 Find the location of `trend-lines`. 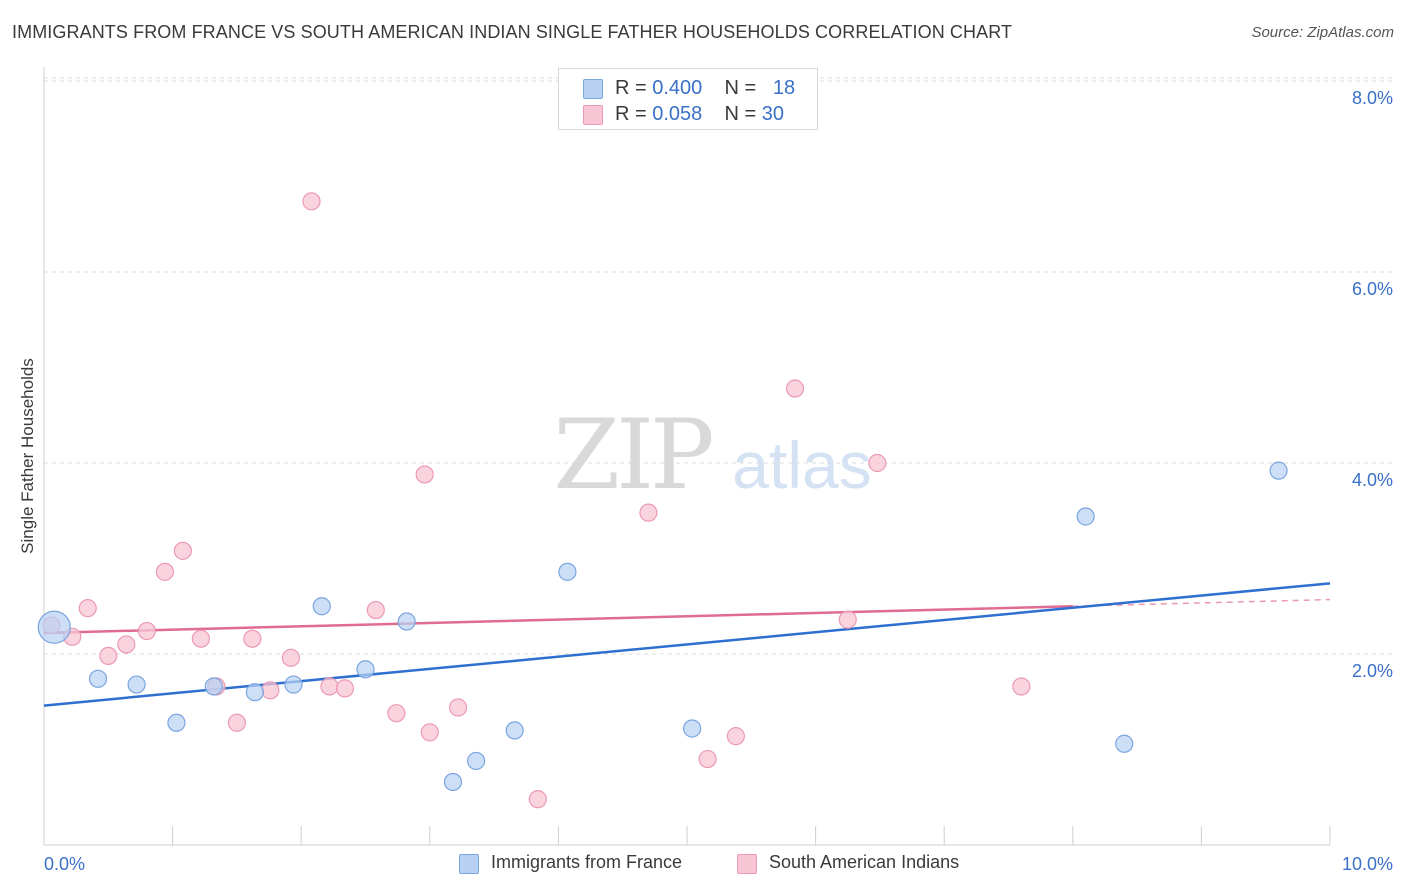

trend-lines is located at coordinates (687, 644).